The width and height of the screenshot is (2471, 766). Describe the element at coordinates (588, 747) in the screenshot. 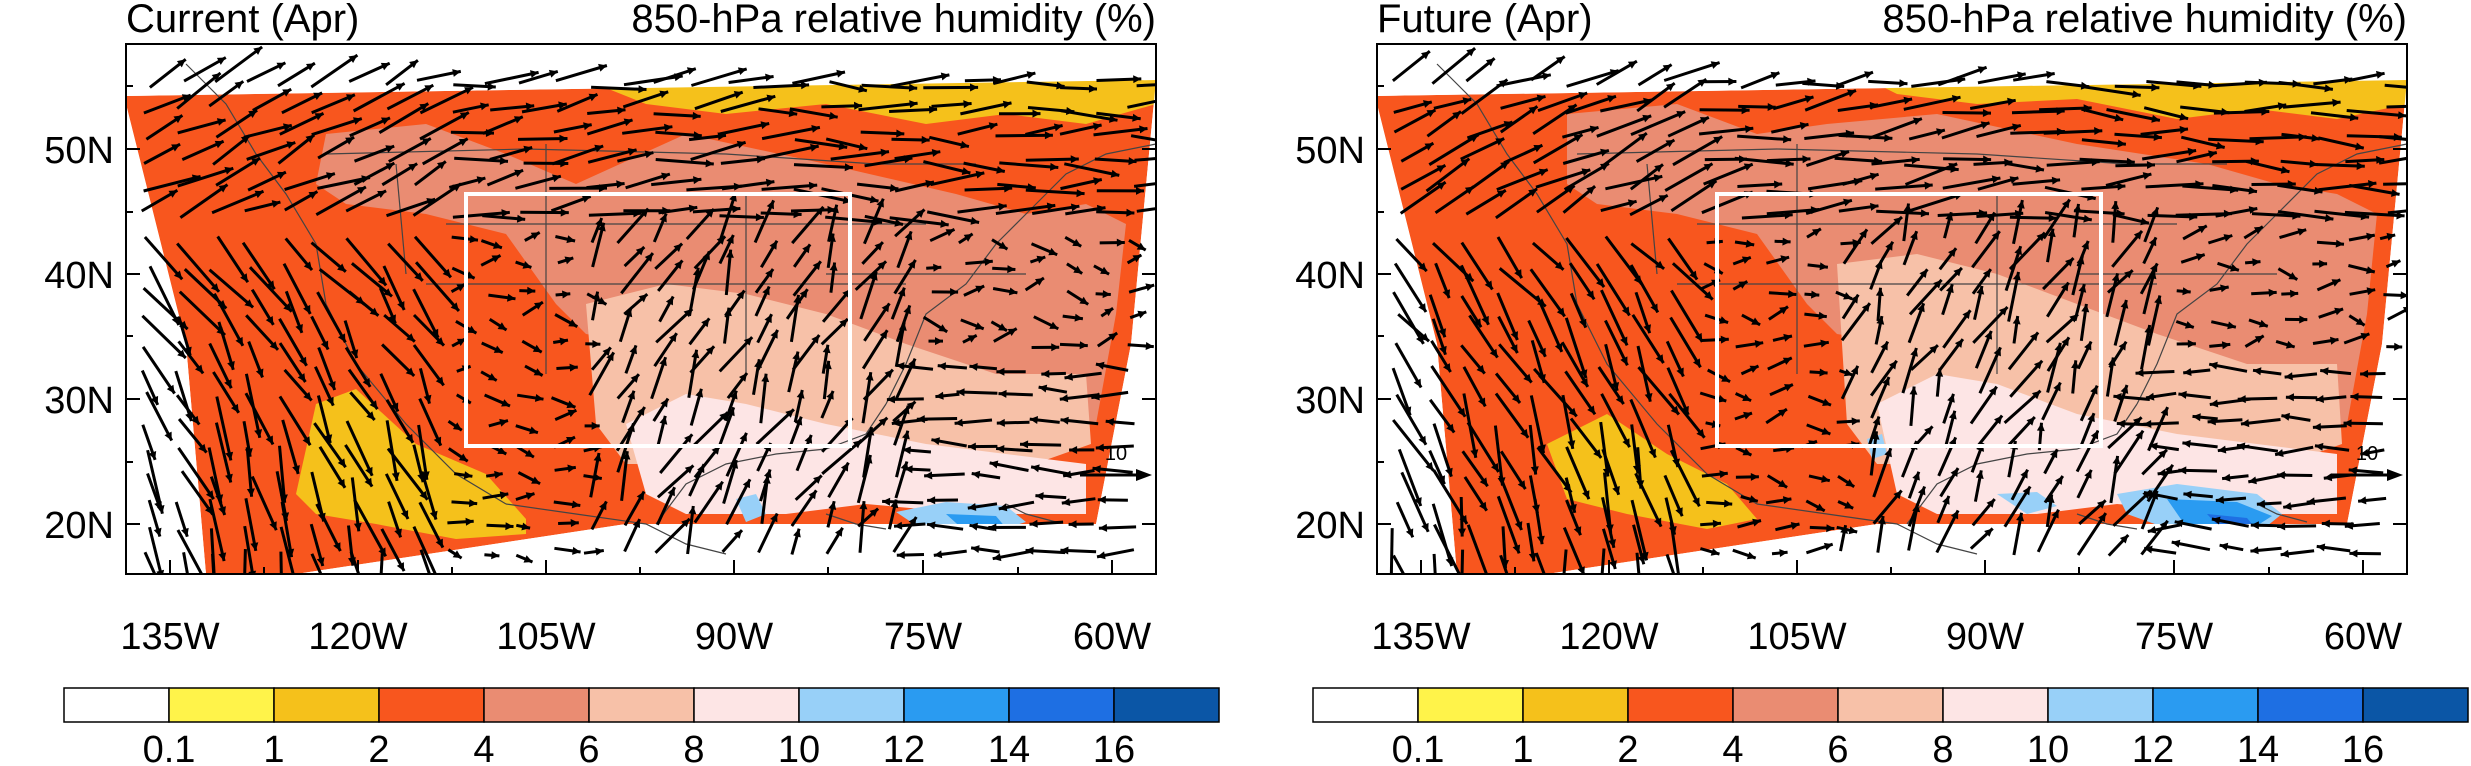

I see `colorbar-label: 6` at that location.